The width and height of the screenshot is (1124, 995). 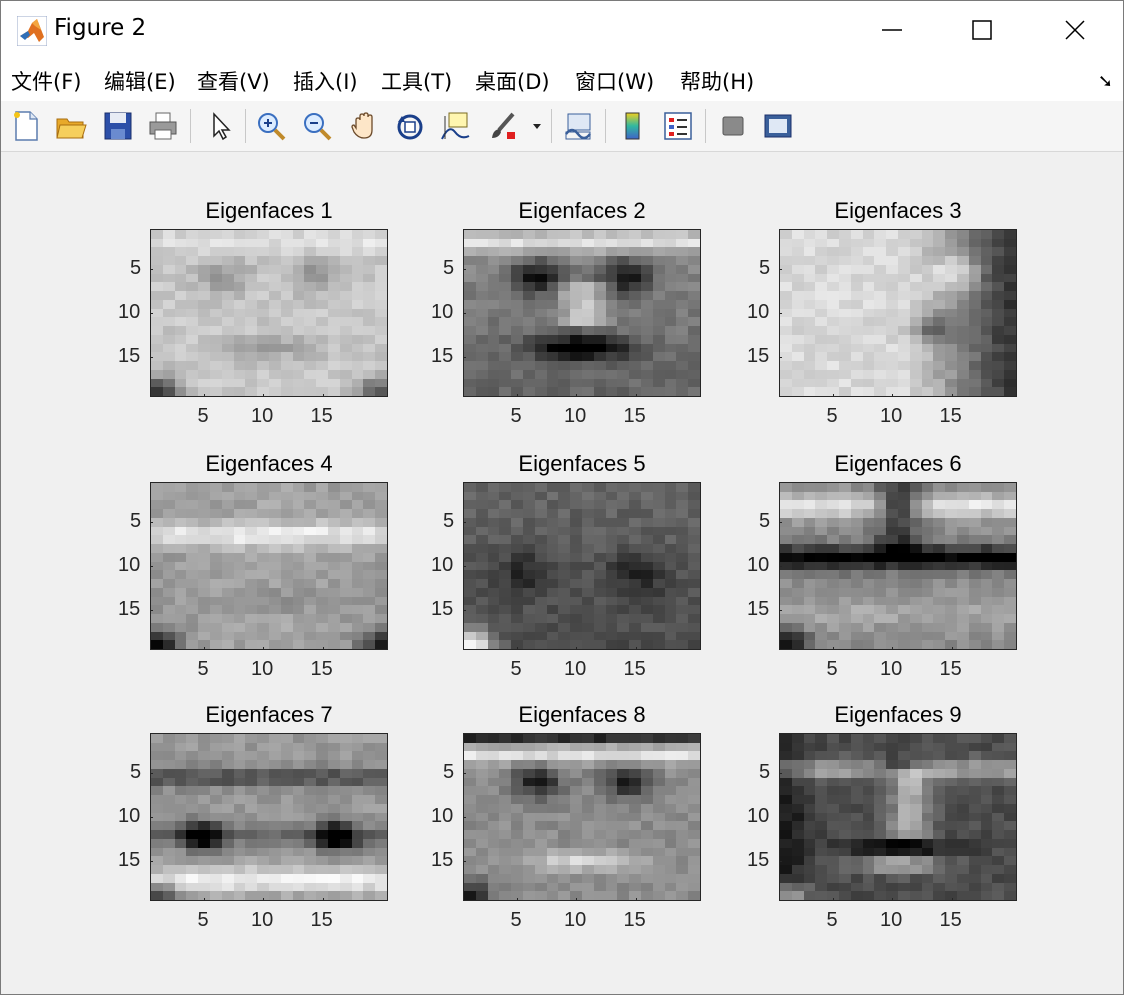 I want to click on menu-help: 帮助(H), so click(x=717, y=82).